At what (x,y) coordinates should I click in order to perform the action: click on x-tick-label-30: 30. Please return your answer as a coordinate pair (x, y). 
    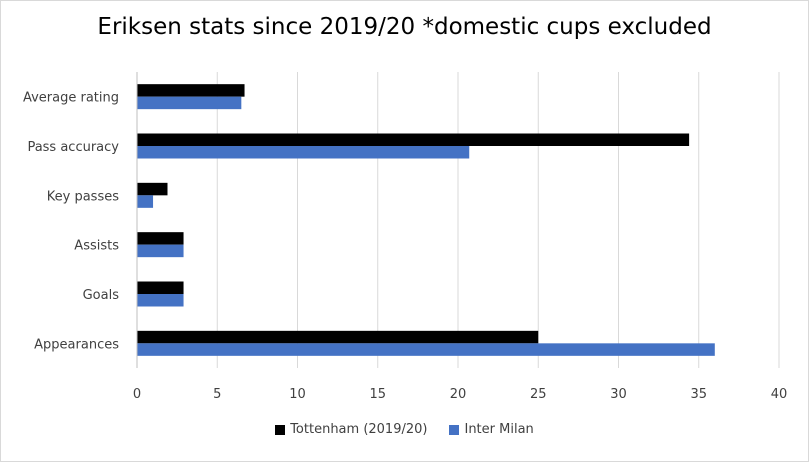
    Looking at the image, I should click on (618, 394).